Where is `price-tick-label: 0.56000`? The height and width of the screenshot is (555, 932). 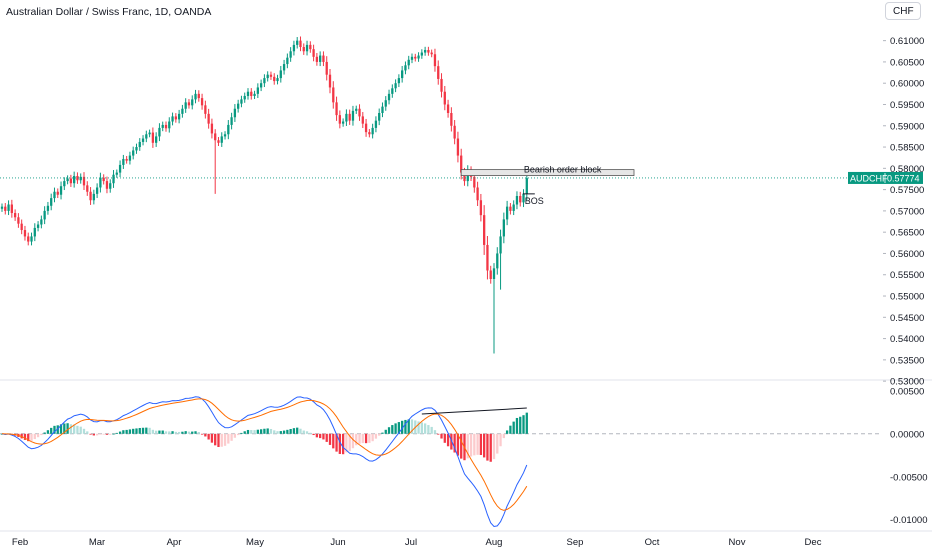 price-tick-label: 0.56000 is located at coordinates (907, 254).